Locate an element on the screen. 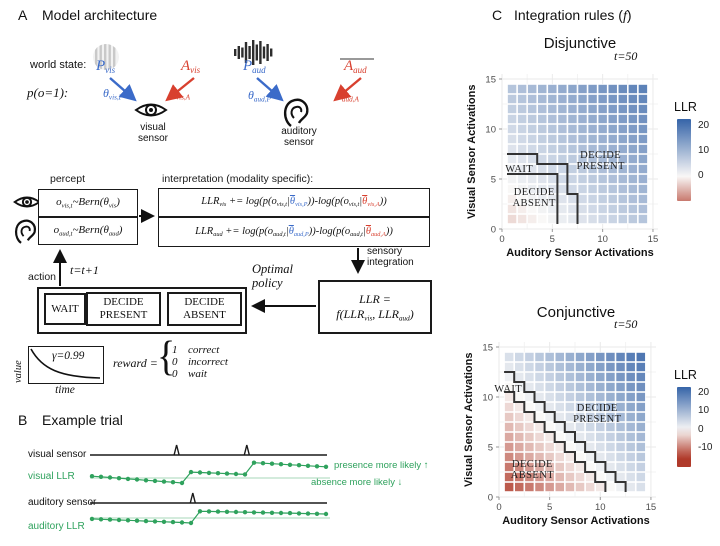 Image resolution: width=720 pixels, height=546 pixels. reward-row-2-key: incorrect is located at coordinates (208, 362).